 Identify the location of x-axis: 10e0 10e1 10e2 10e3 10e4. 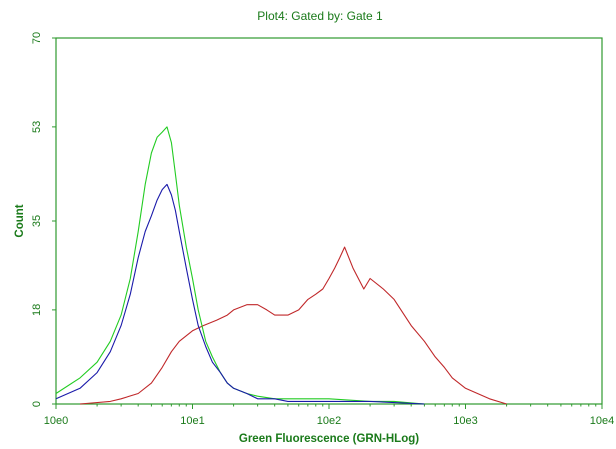
(329, 415).